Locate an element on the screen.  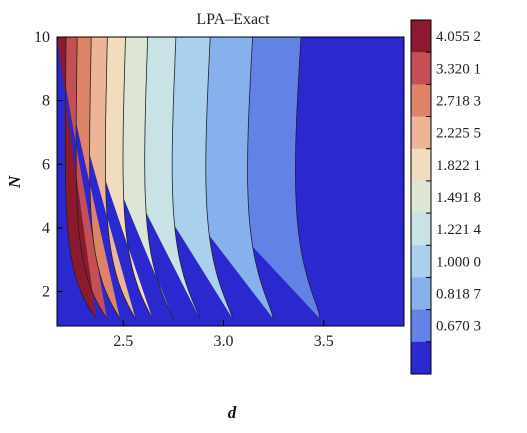
y-axis: 2 4 6 8 10 is located at coordinates (48, 165).